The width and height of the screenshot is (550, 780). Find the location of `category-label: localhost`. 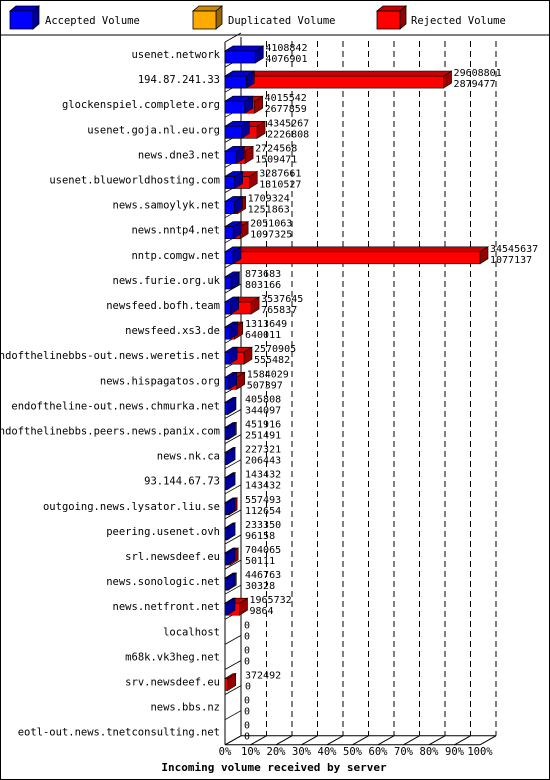

category-label: localhost is located at coordinates (191, 632).